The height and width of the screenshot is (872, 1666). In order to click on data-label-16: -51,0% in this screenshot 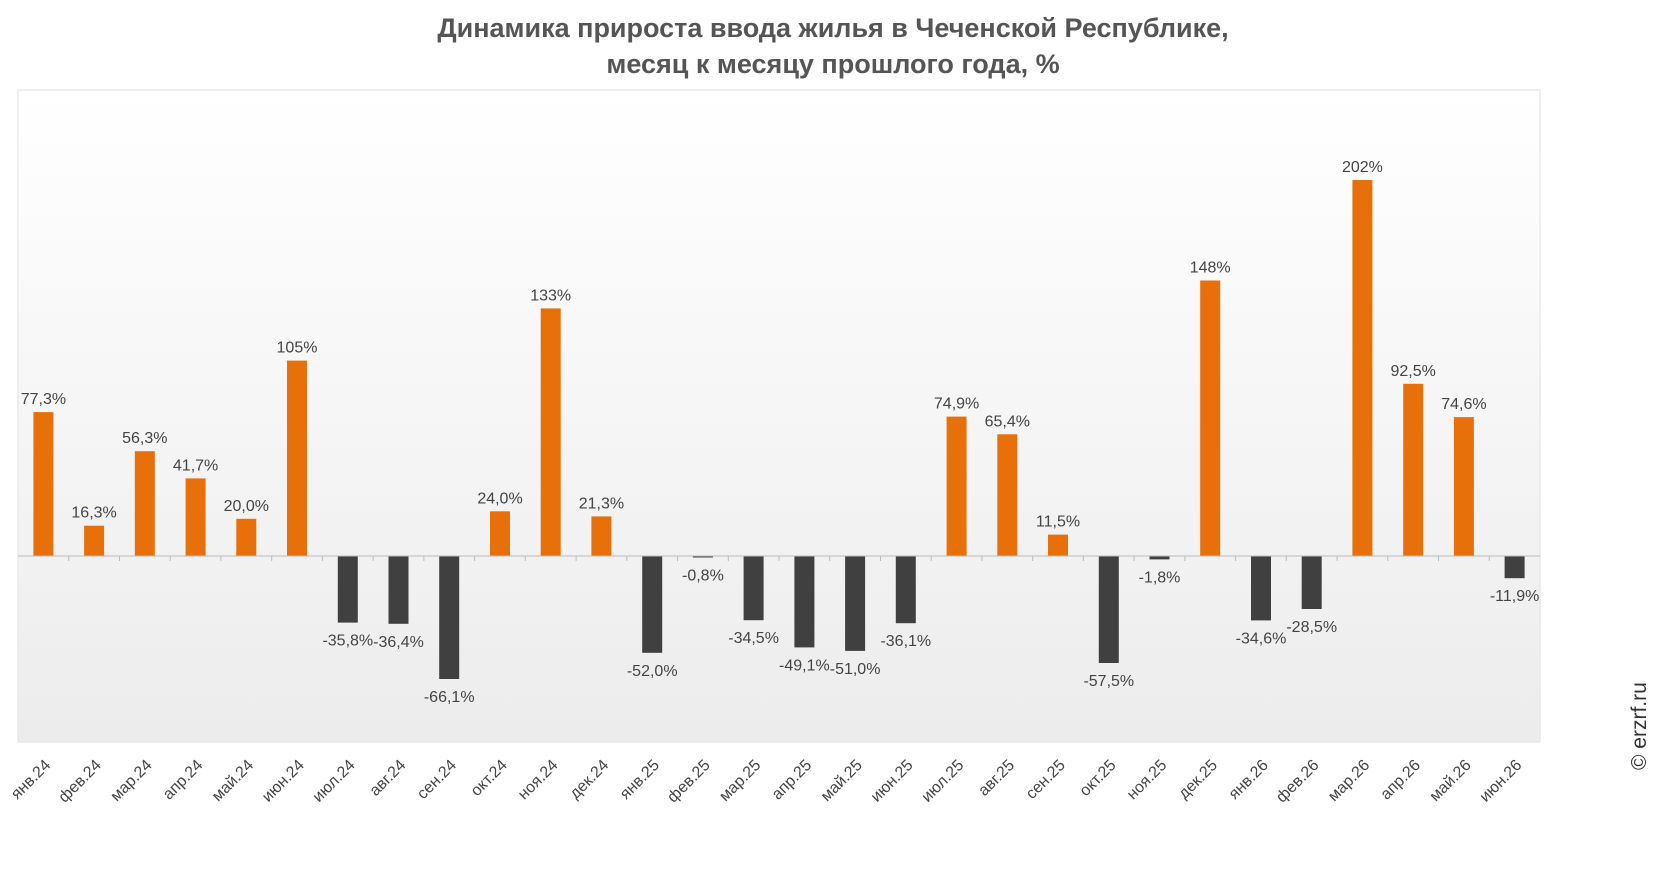, I will do `click(855, 669)`.